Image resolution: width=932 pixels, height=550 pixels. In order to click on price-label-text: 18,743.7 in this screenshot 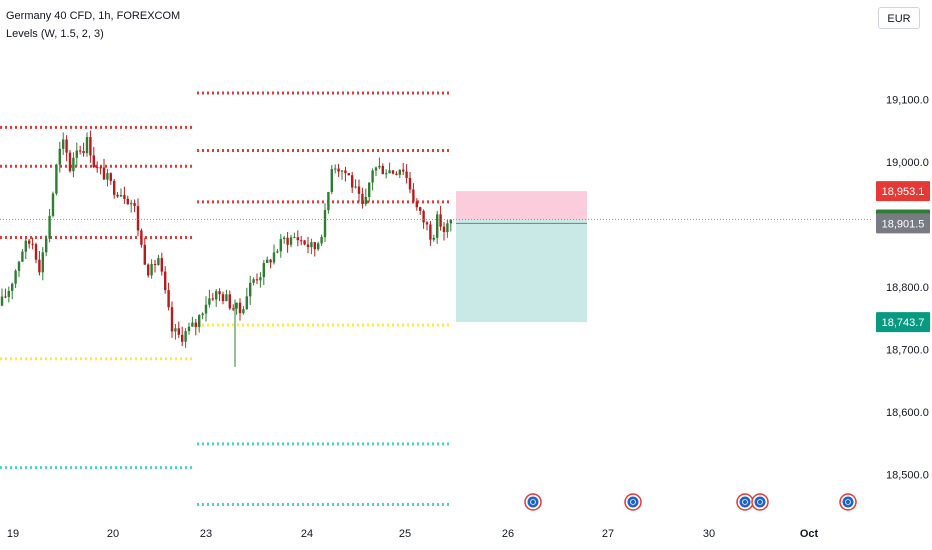, I will do `click(903, 323)`.